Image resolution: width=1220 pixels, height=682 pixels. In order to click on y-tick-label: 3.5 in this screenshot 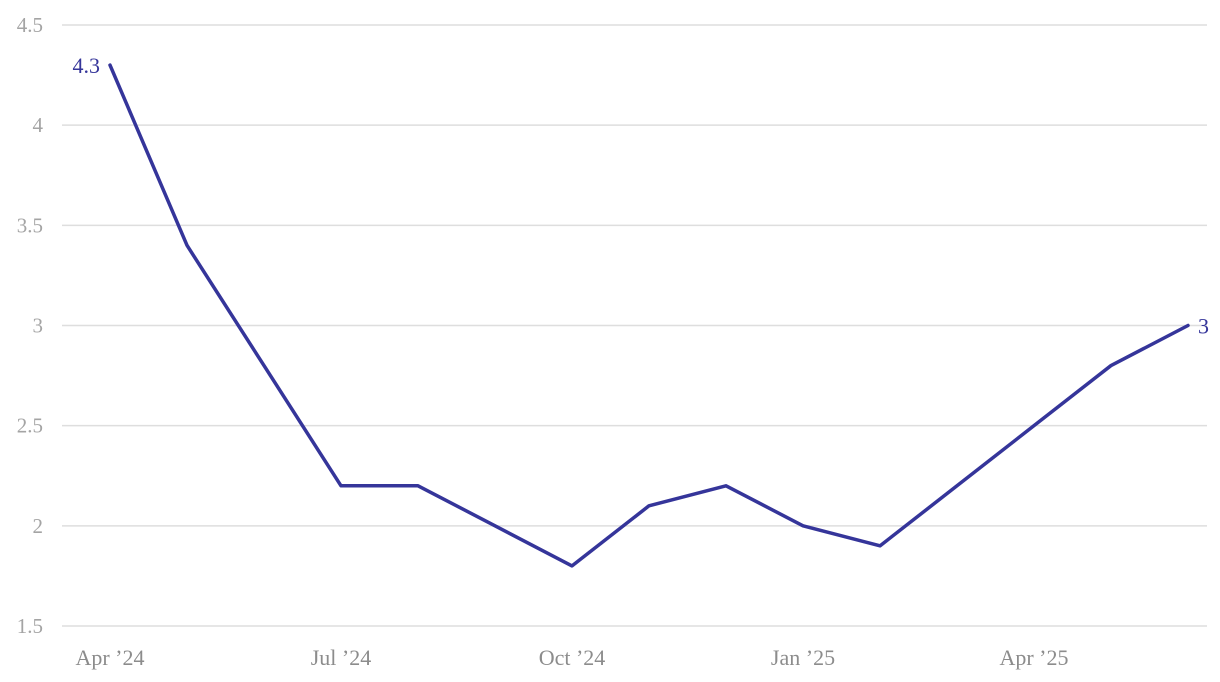, I will do `click(30, 225)`.